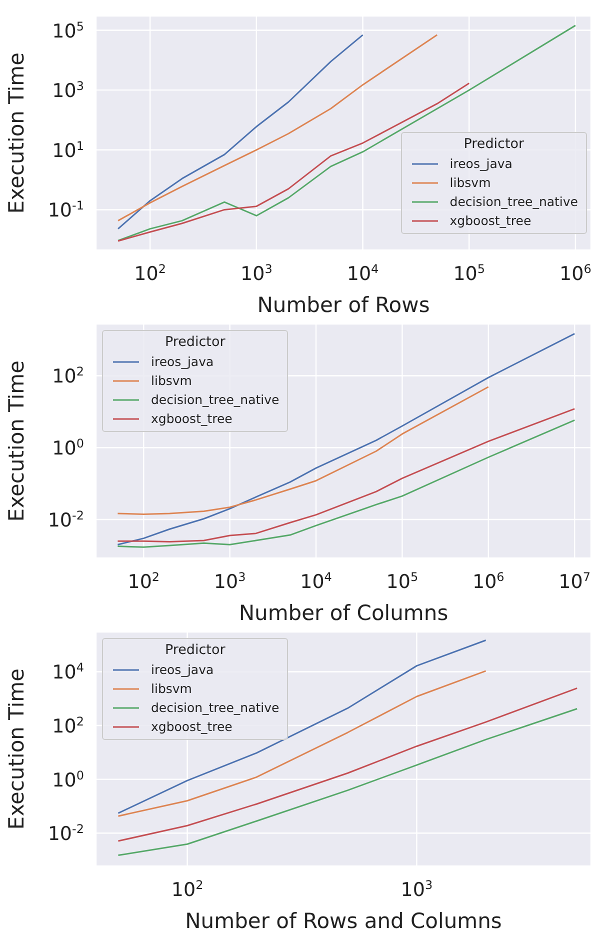 The height and width of the screenshot is (942, 613). I want to click on y-tick-label: 10$^{3}$, so click(68, 90).